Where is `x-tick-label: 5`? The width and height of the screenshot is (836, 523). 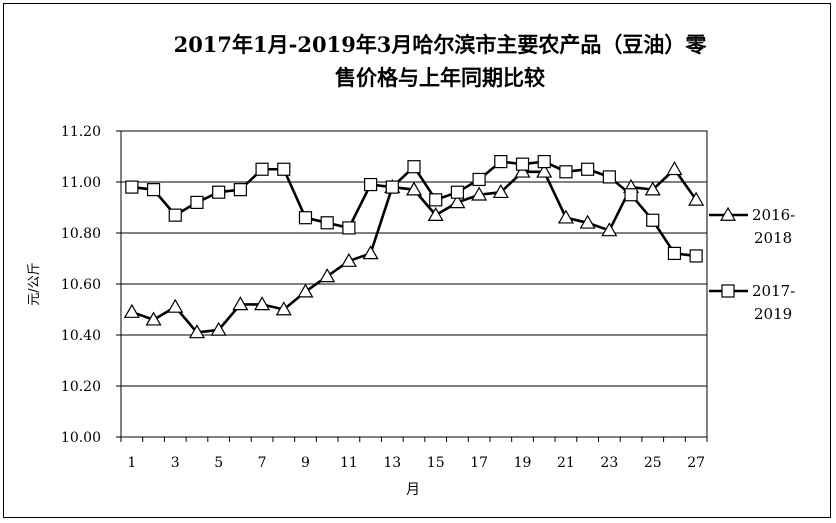 x-tick-label: 5 is located at coordinates (218, 463).